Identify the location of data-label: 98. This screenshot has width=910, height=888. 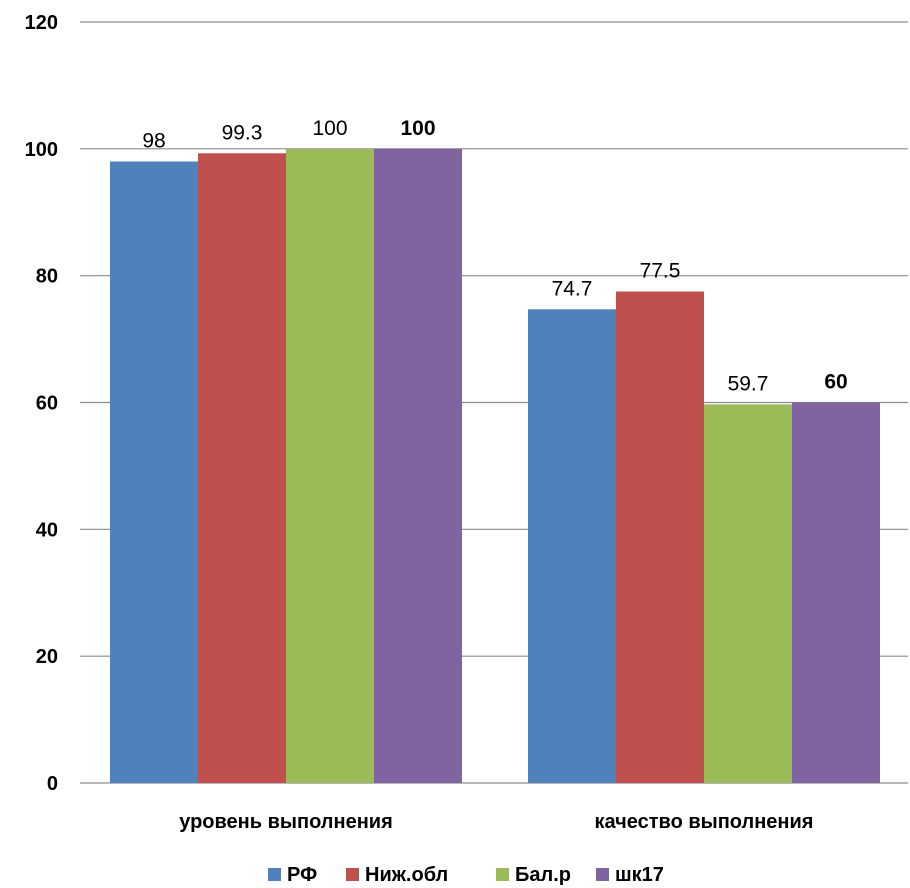
(153, 141).